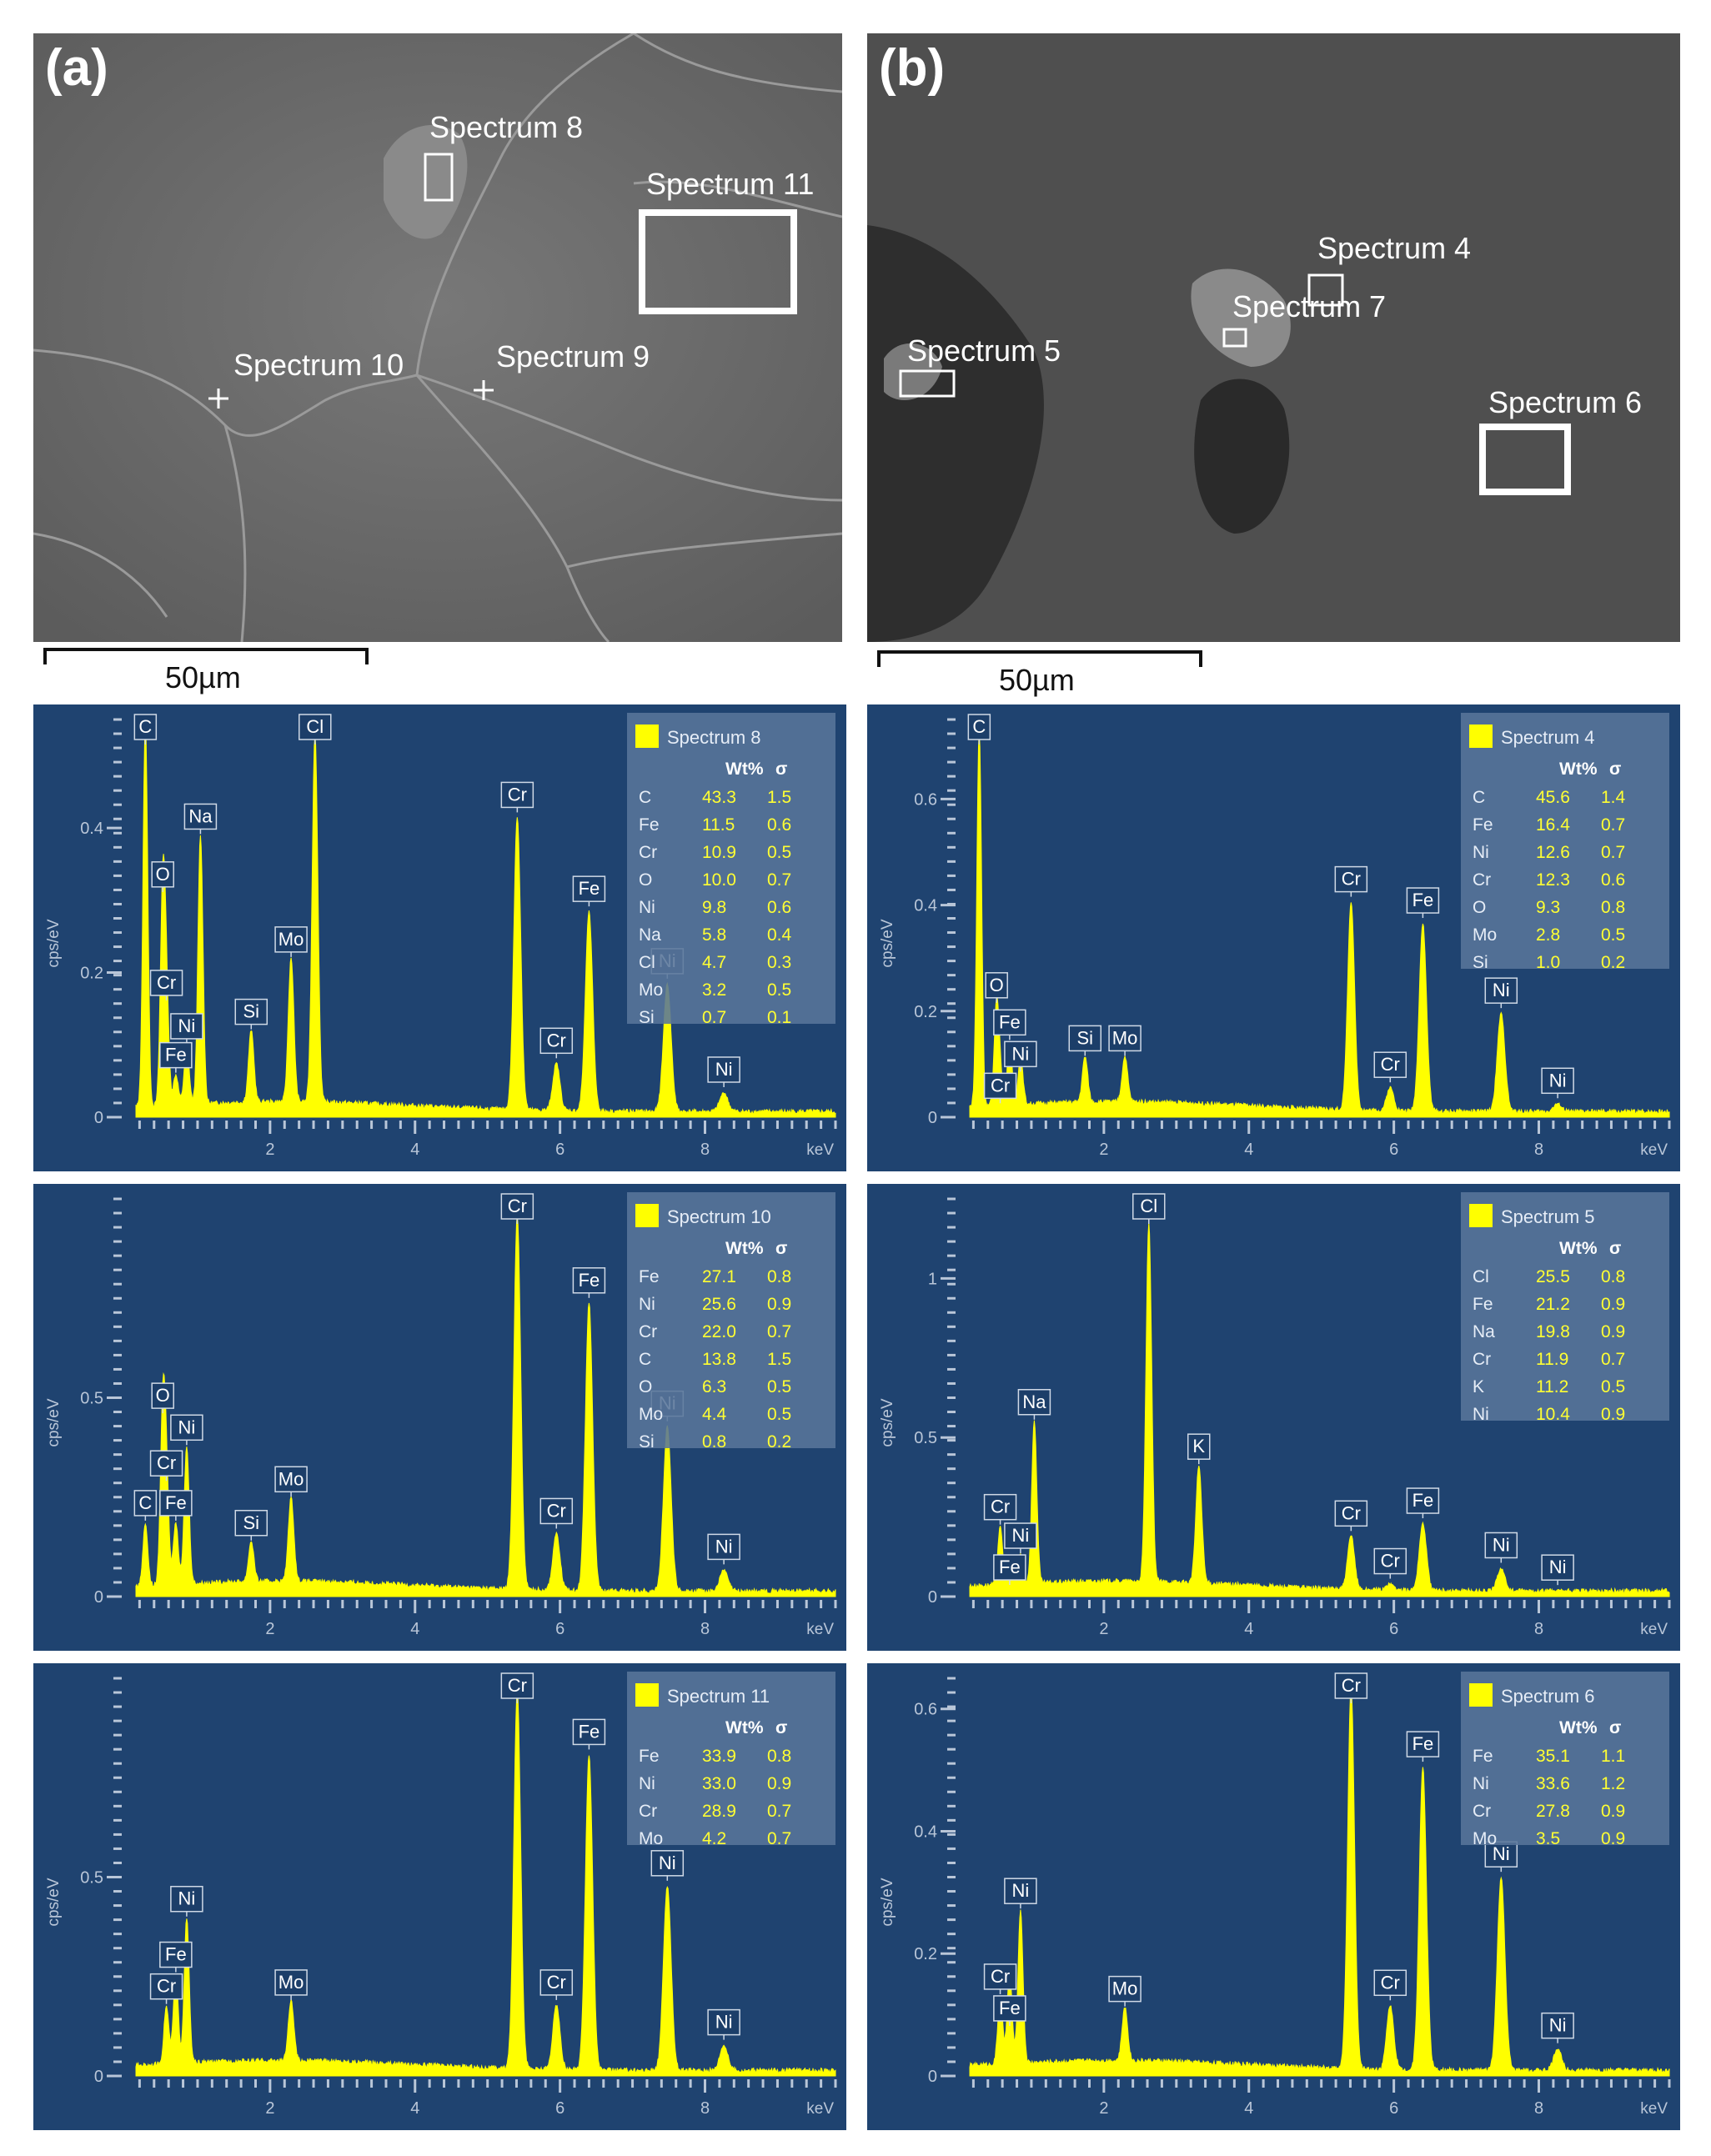 The image size is (1711, 2156). I want to click on legend-wt-value: 27.8, so click(1553, 1811).